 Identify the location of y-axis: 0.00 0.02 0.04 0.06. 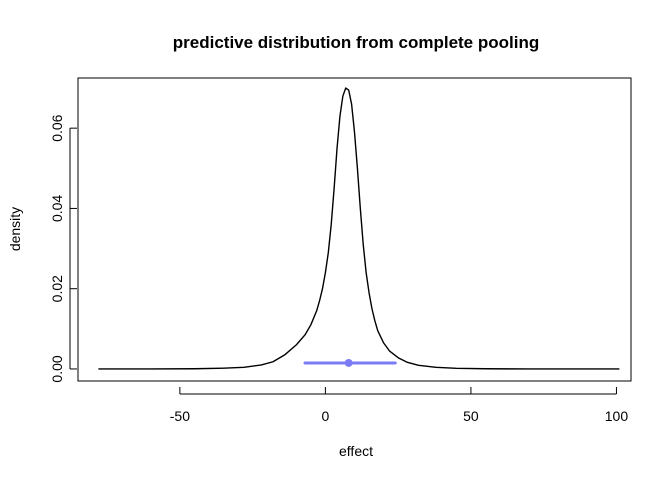
(63, 248).